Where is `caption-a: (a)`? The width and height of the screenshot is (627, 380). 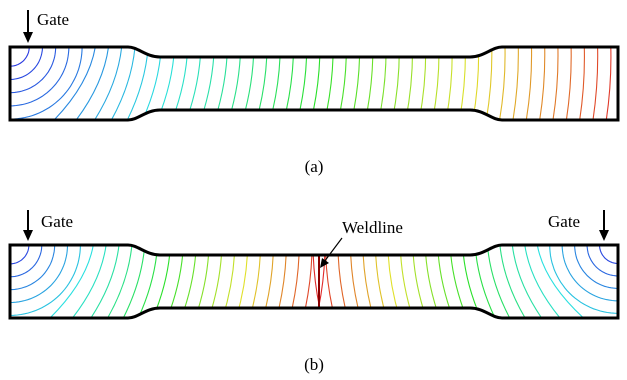 caption-a: (a) is located at coordinates (314, 166).